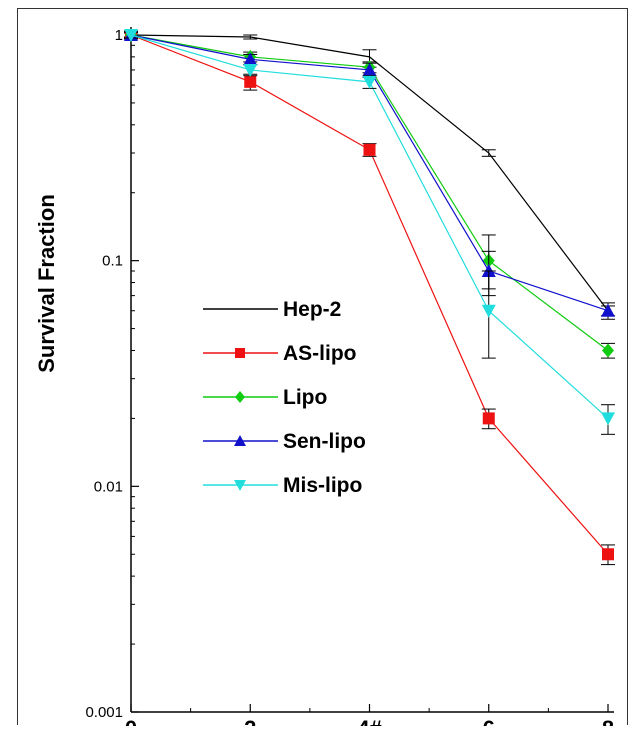 This screenshot has height=731, width=635. I want to click on legend-marker-as-lipo, so click(240, 353).